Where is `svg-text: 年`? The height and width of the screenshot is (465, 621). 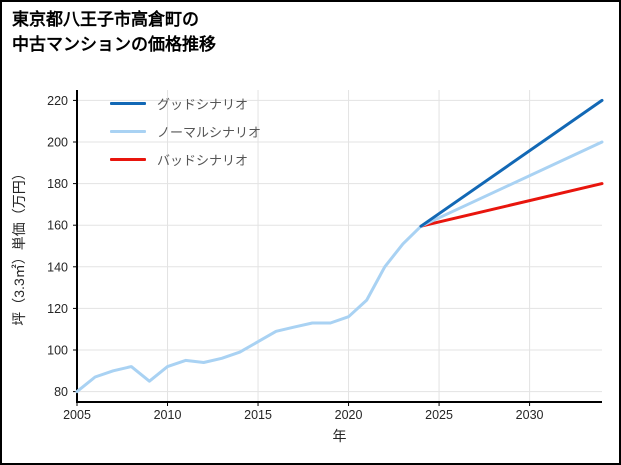
svg-text: 年 is located at coordinates (340, 436).